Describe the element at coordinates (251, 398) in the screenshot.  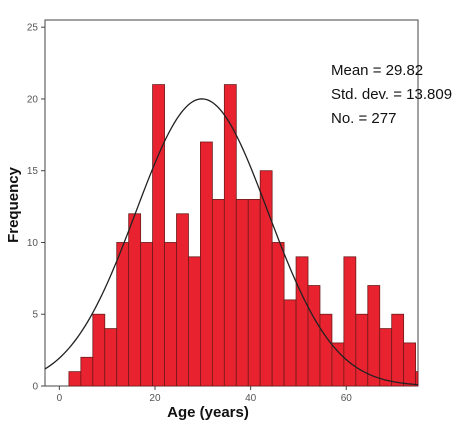
I see `x-tick-label: 40` at that location.